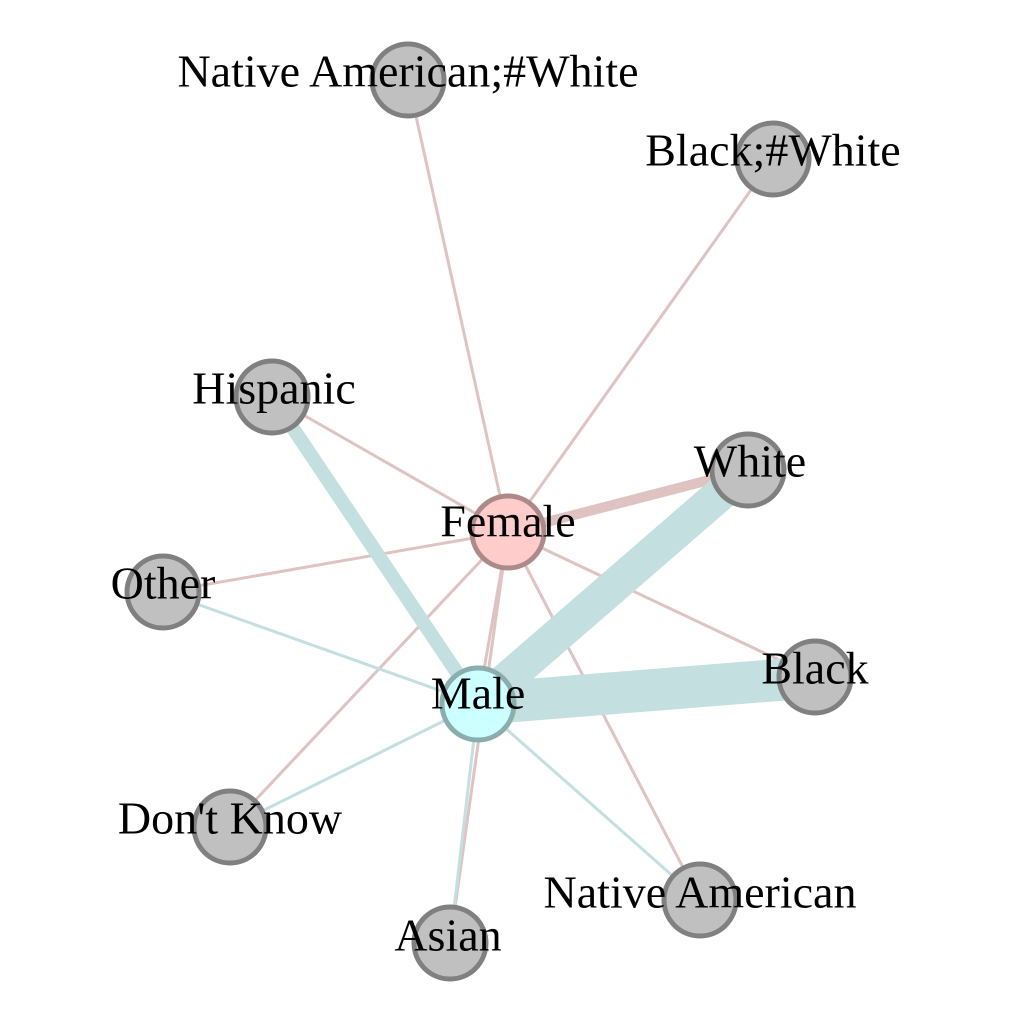  I want to click on edge-female-dont_know, so click(369, 679).